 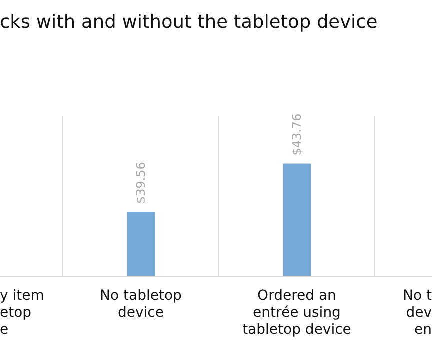 What do you see at coordinates (297, 135) in the screenshot?
I see `data-label: $43.76` at bounding box center [297, 135].